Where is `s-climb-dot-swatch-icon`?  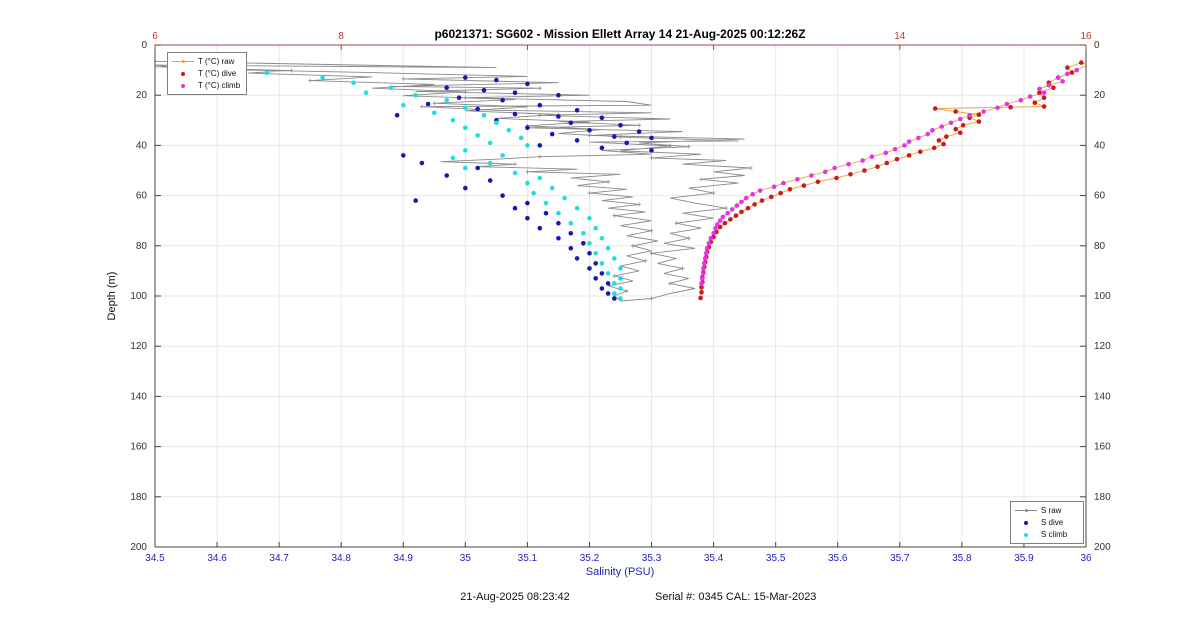 s-climb-dot-swatch-icon is located at coordinates (1026, 534).